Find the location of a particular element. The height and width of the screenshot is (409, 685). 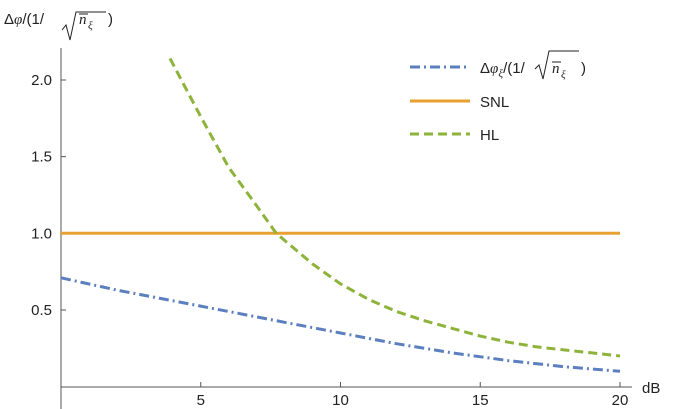

x-tick-label: 5 is located at coordinates (201, 400).